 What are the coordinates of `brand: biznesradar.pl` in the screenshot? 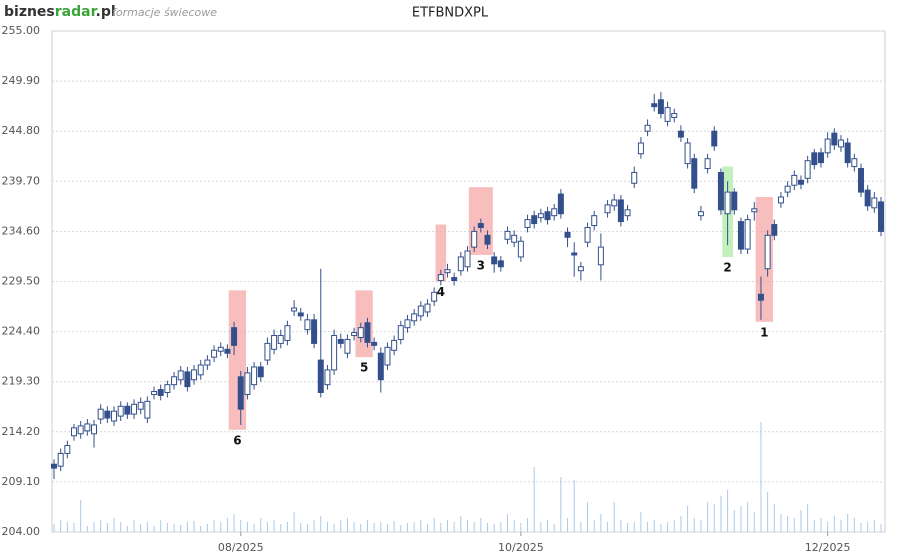 It's located at (60, 12).